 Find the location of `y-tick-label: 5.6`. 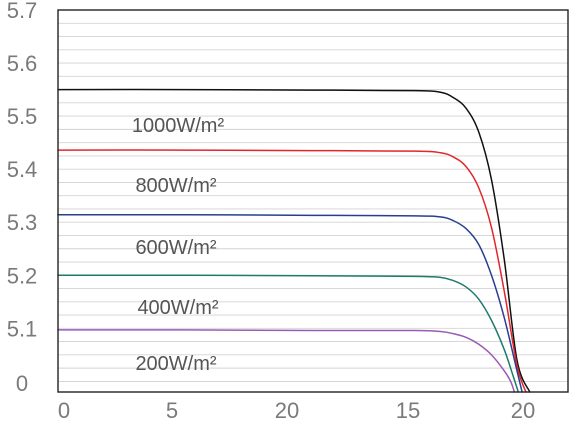

y-tick-label: 5.6 is located at coordinates (22, 63).